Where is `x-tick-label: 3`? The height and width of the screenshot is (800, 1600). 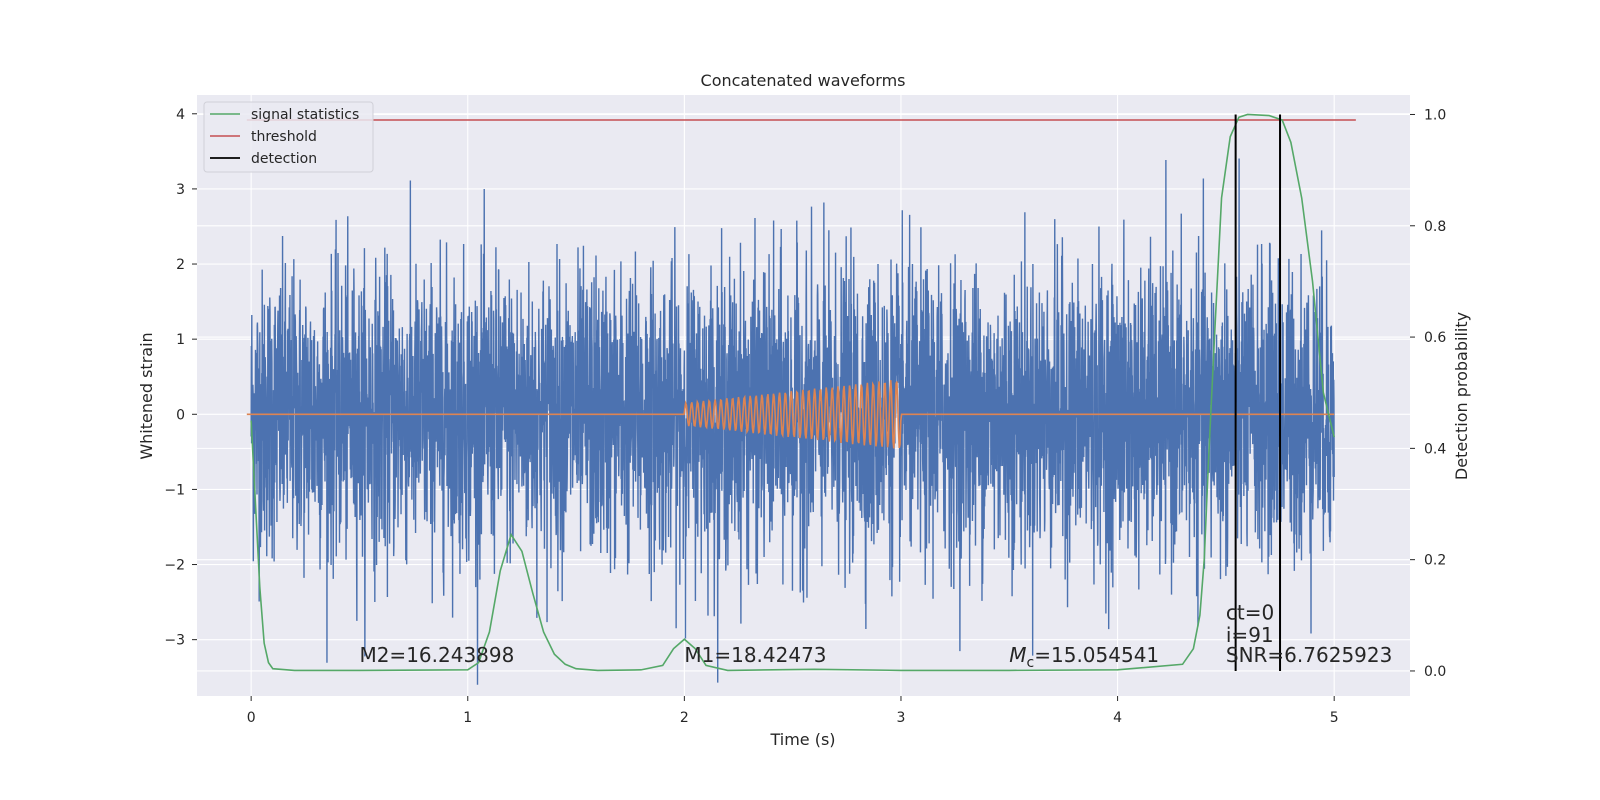
x-tick-label: 3 is located at coordinates (901, 718).